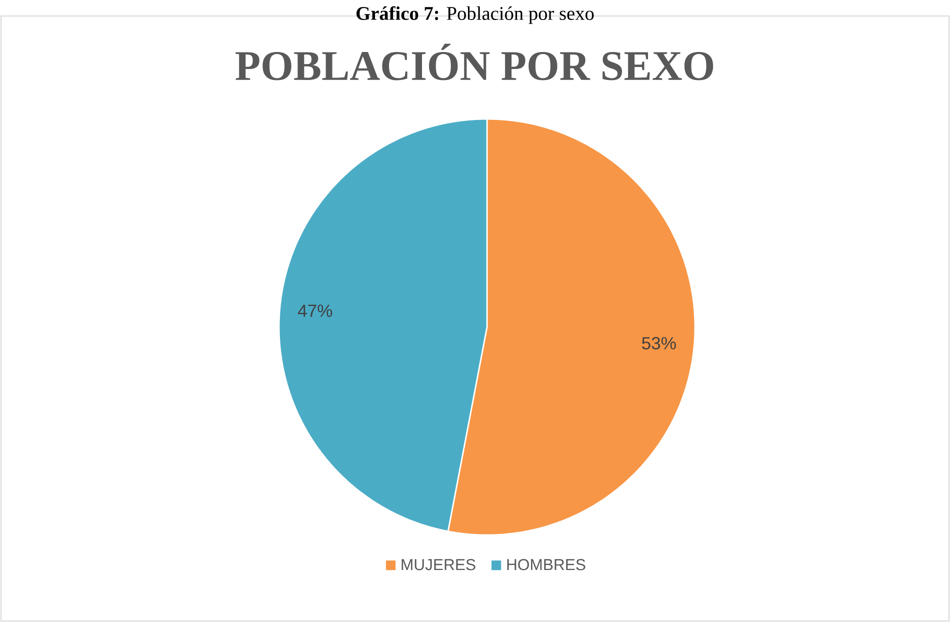 Image resolution: width=950 pixels, height=622 pixels. I want to click on text: Gráfico 7: Población por sexo, so click(475, 15).